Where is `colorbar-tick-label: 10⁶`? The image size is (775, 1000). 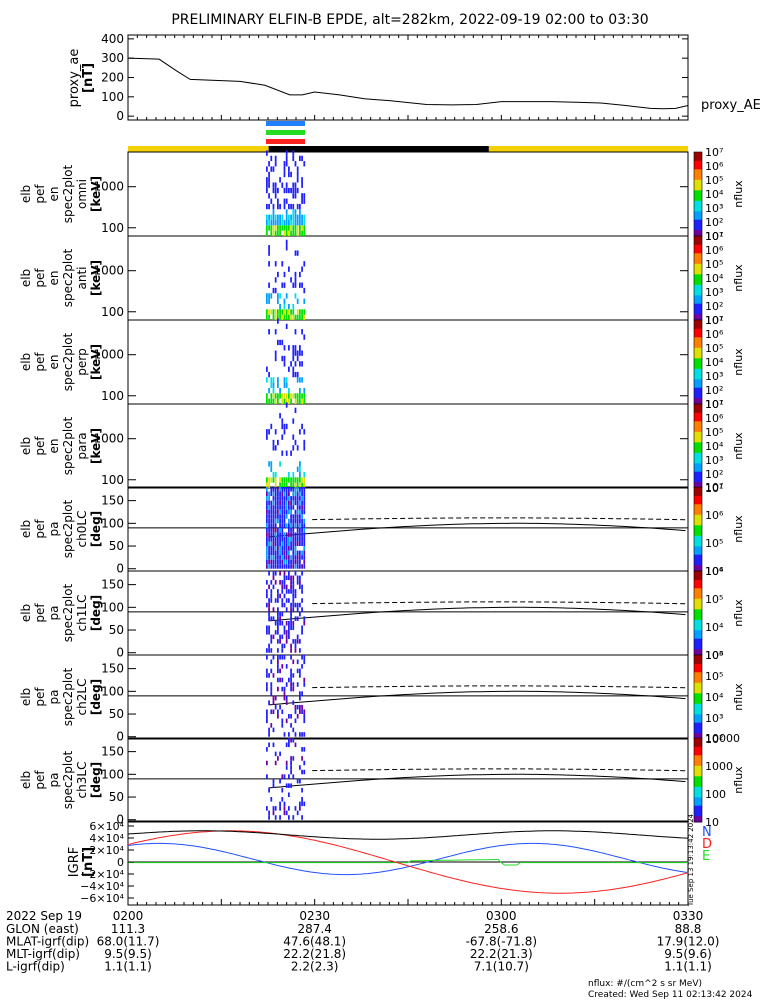 colorbar-tick-label: 10⁶ is located at coordinates (714, 166).